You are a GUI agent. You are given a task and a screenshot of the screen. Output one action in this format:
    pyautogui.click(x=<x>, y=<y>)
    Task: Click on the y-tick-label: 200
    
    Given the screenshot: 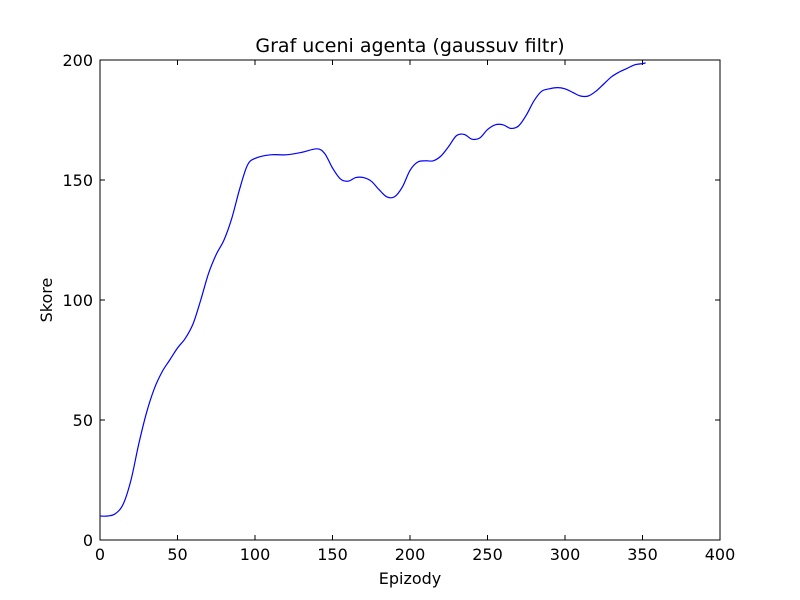 What is the action you would take?
    pyautogui.click(x=77, y=60)
    